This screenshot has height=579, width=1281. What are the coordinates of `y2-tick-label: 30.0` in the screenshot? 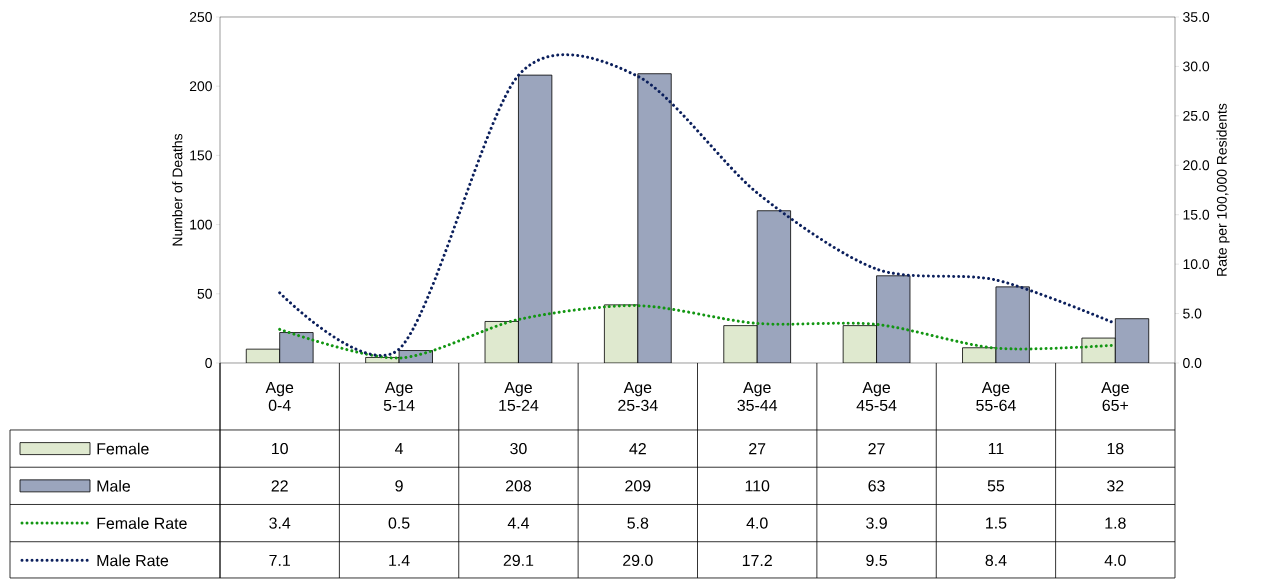 It's located at (1196, 66).